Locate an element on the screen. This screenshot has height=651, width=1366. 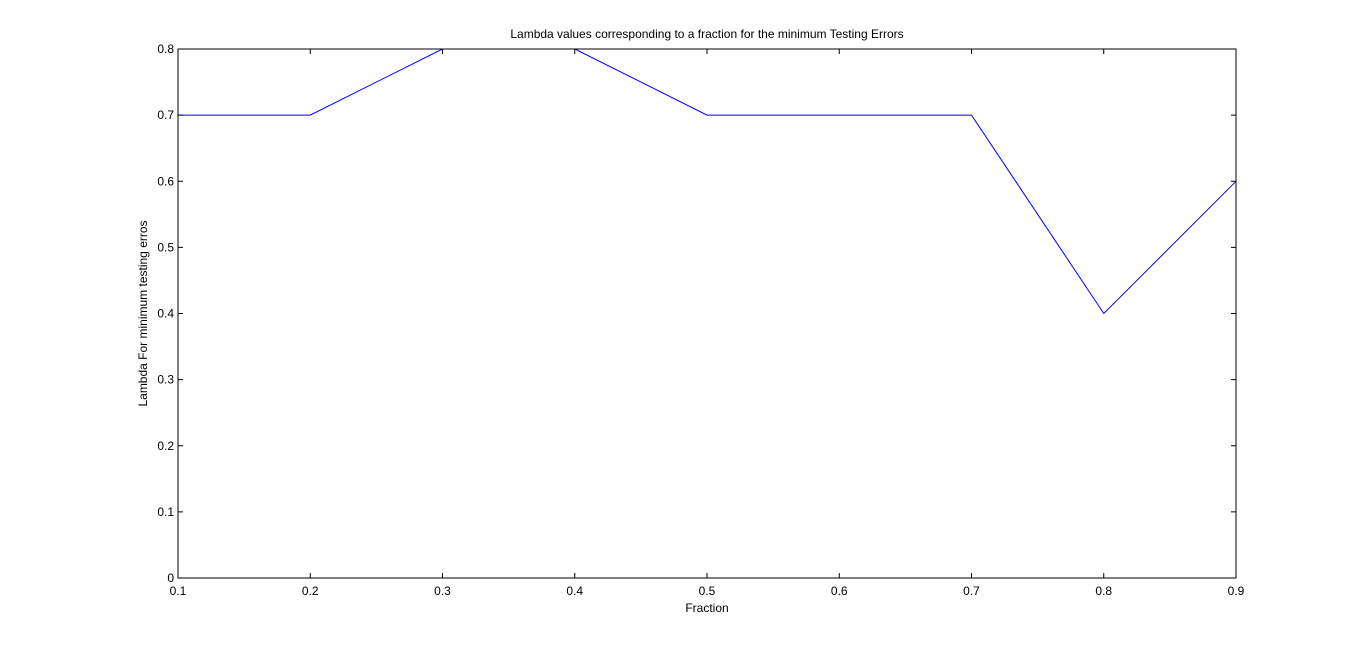
y-tick-label: 0.3 is located at coordinates (165, 380).